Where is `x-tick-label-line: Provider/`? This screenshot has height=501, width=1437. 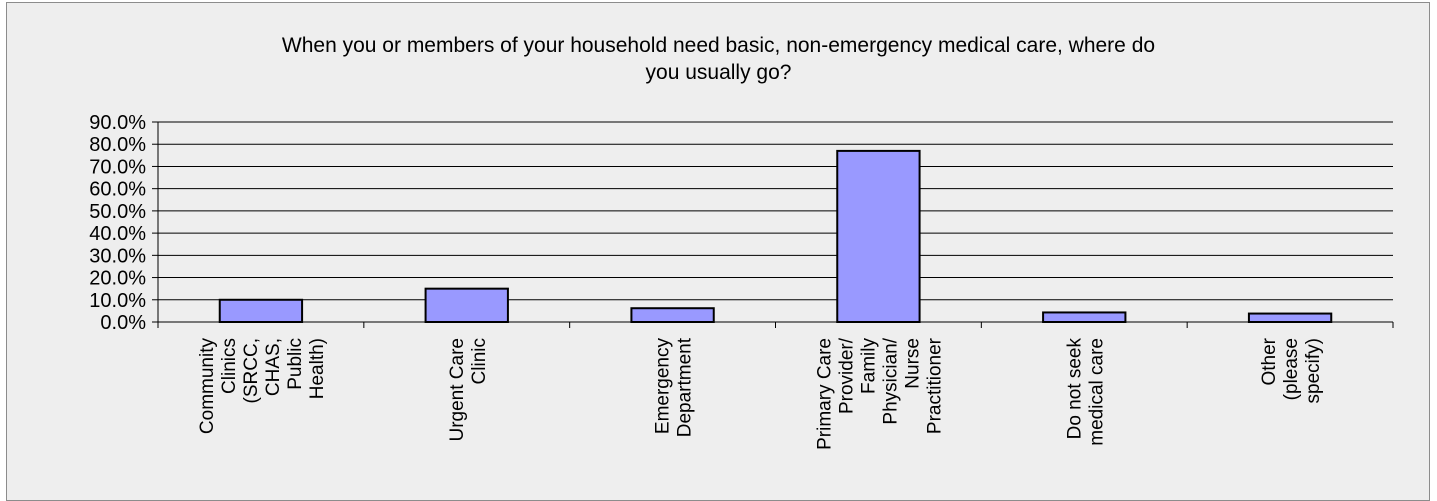 x-tick-label-line: Provider/ is located at coordinates (846, 375).